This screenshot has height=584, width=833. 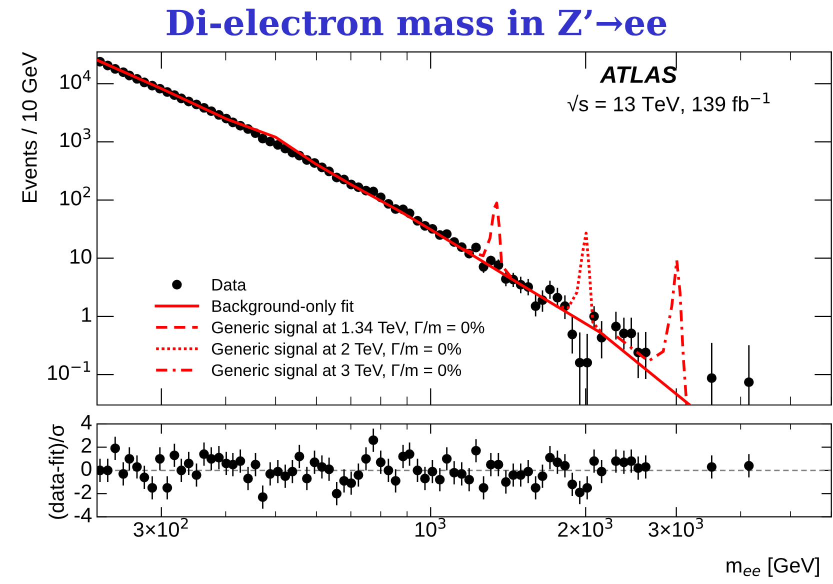 What do you see at coordinates (431, 527) in the screenshot?
I see `x-tick-label: 10$^{3}$` at bounding box center [431, 527].